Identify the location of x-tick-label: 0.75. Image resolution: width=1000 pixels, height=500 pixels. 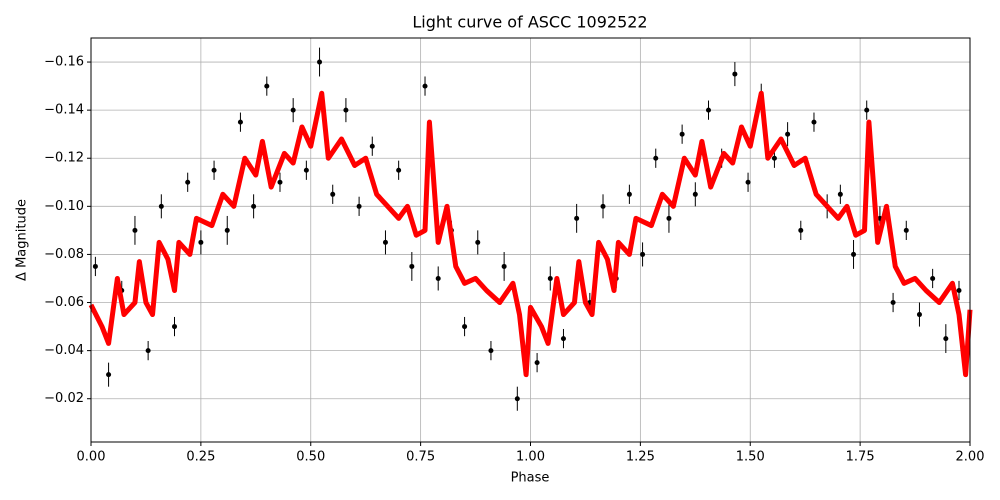
(420, 457).